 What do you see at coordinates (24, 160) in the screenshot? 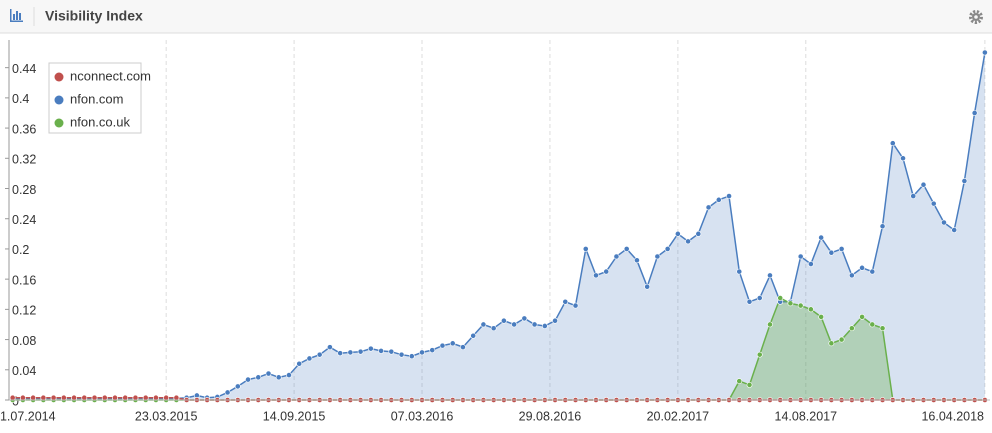
I see `y-tick-label: 0.32` at bounding box center [24, 160].